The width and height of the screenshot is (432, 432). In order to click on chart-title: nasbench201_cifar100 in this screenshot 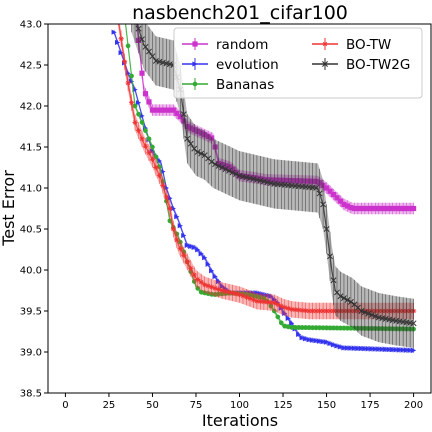, I will do `click(240, 13)`.